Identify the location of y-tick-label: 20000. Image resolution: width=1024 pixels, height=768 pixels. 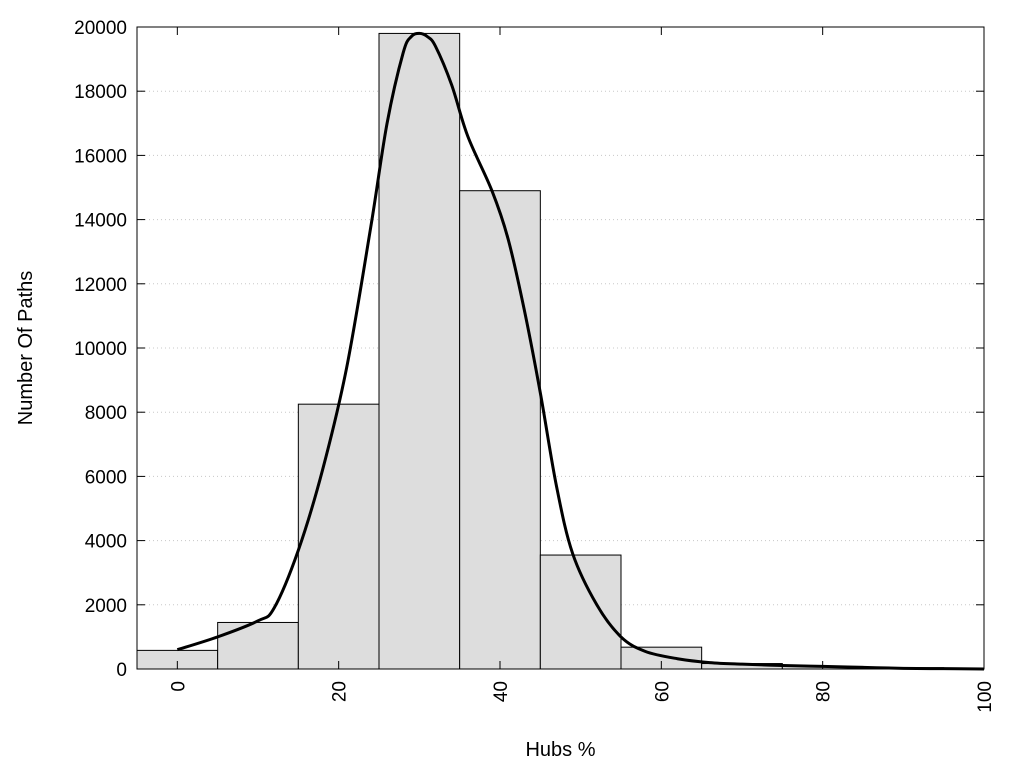
(100, 28).